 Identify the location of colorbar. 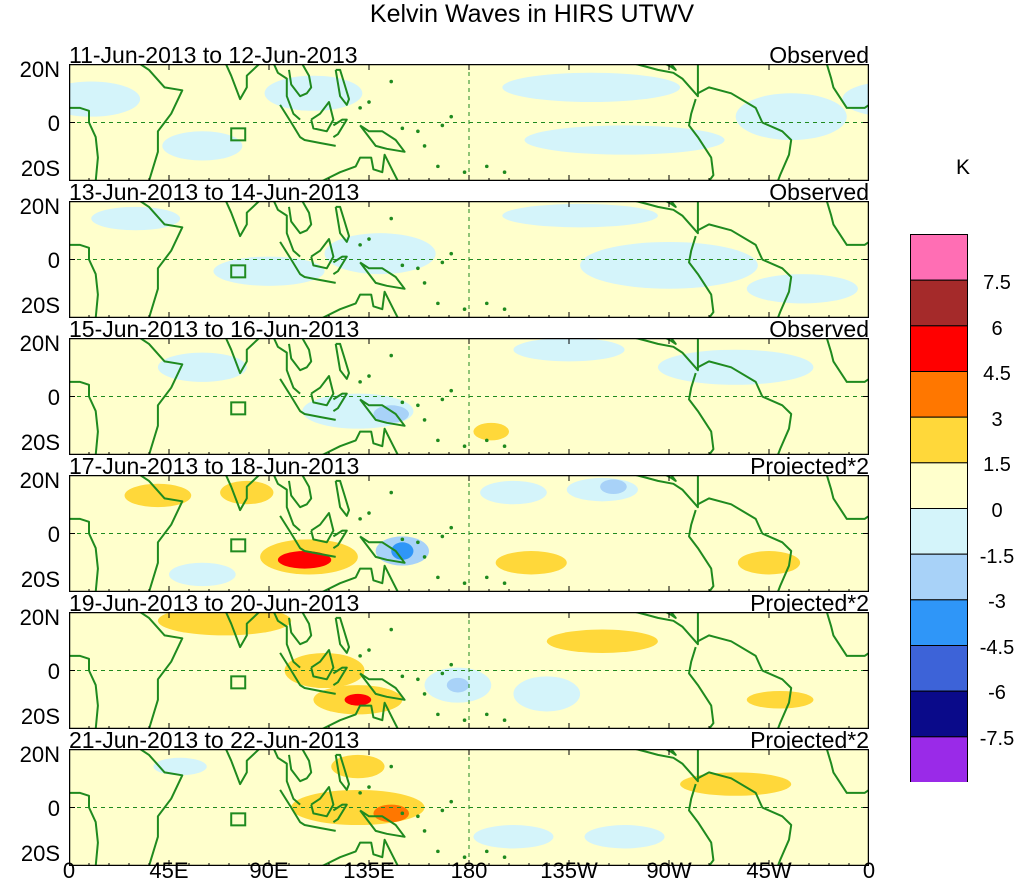
(939, 508).